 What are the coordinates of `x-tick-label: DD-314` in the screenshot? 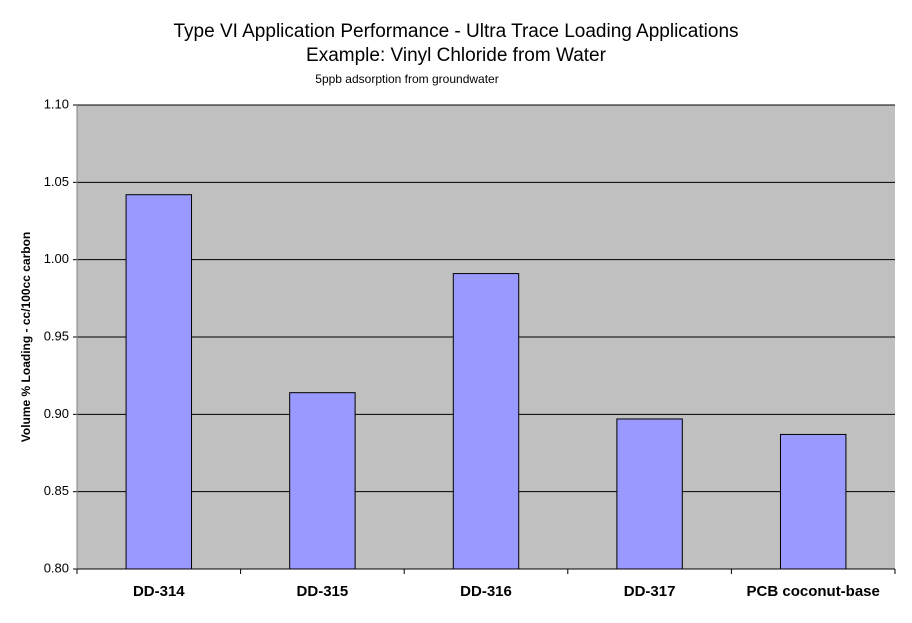 It's located at (159, 591).